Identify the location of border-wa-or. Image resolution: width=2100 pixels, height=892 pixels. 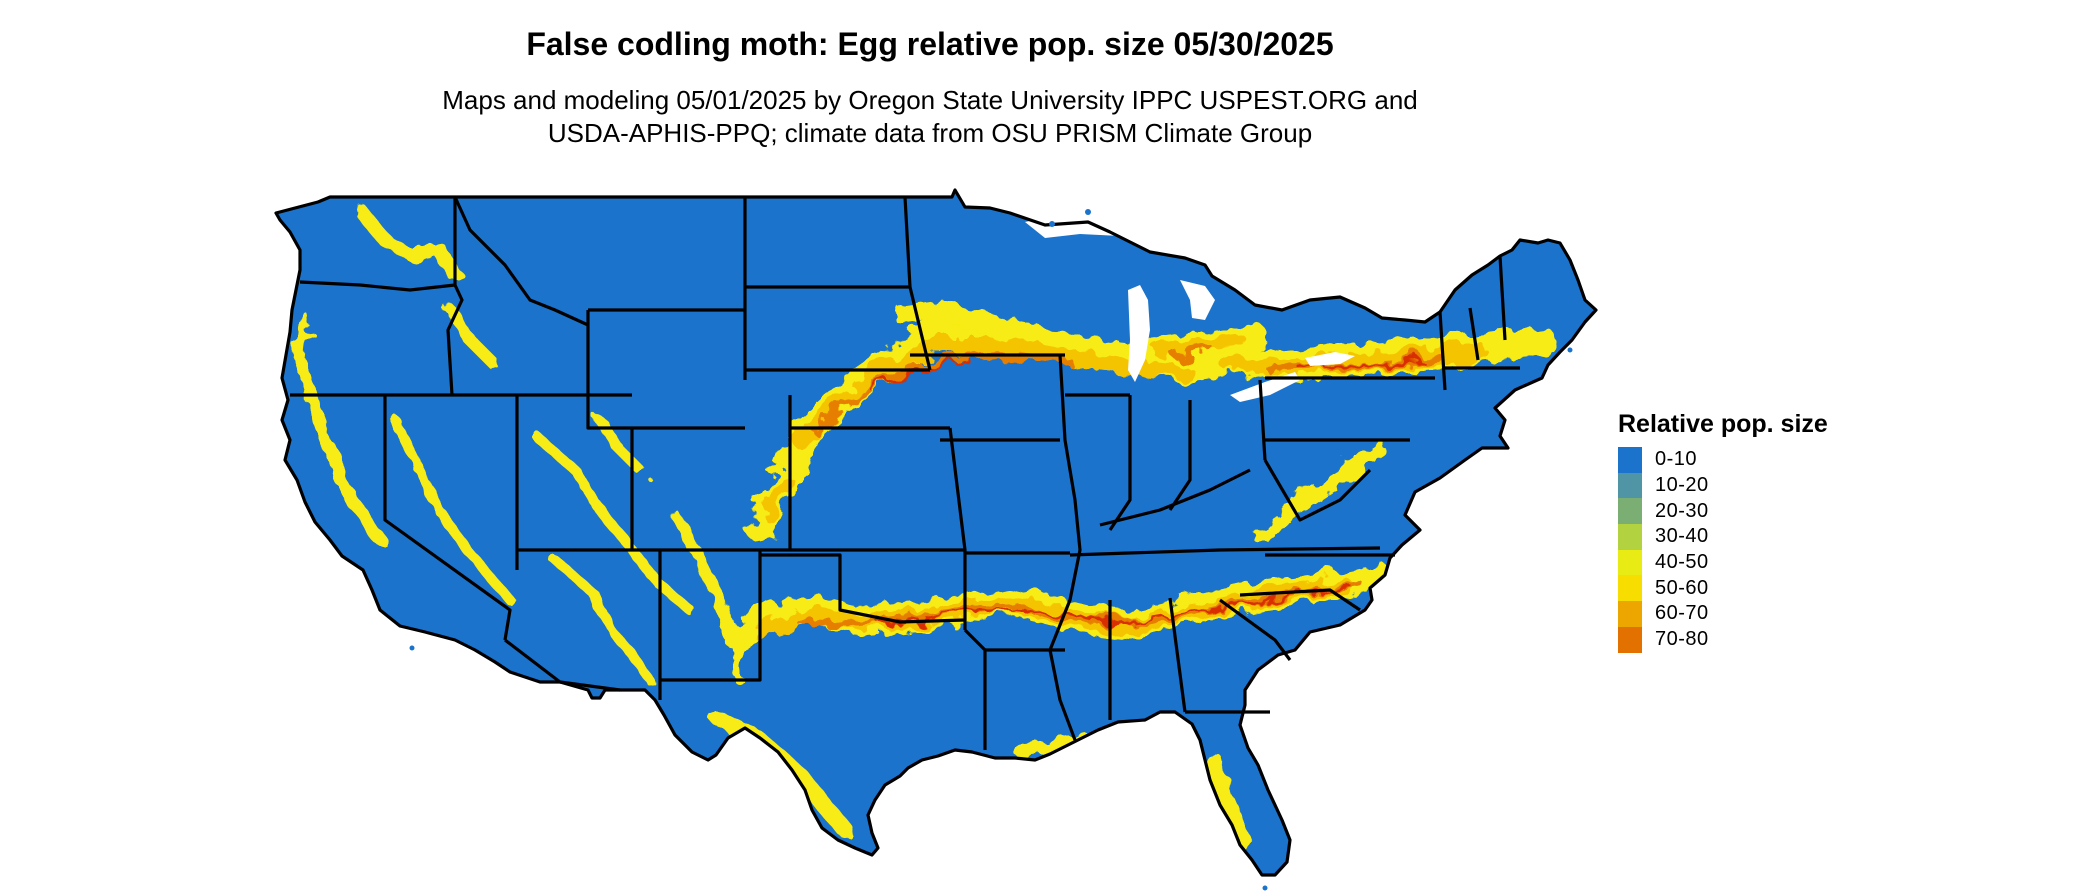
(377, 286).